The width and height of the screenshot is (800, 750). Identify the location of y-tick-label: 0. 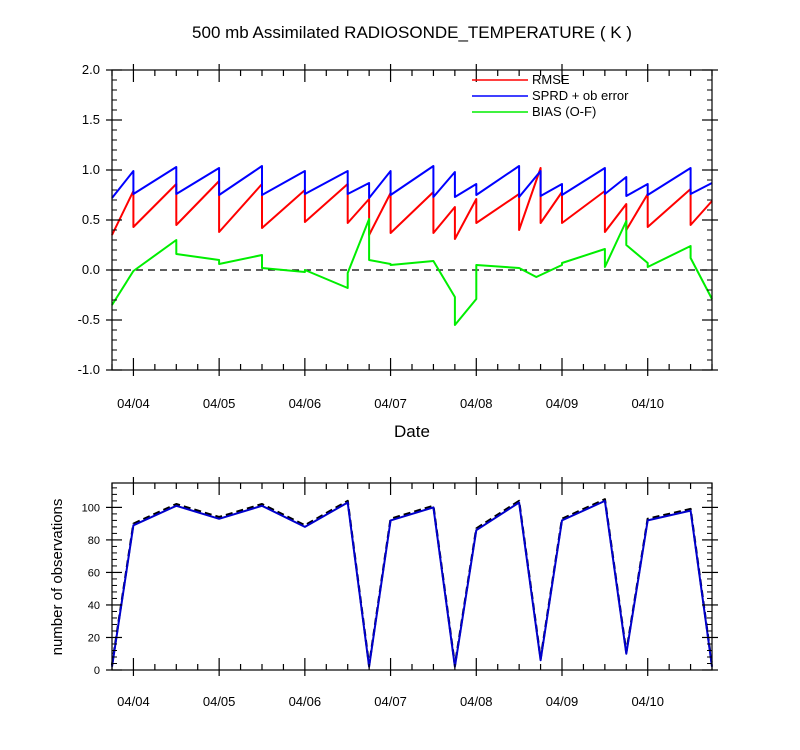
(97, 671).